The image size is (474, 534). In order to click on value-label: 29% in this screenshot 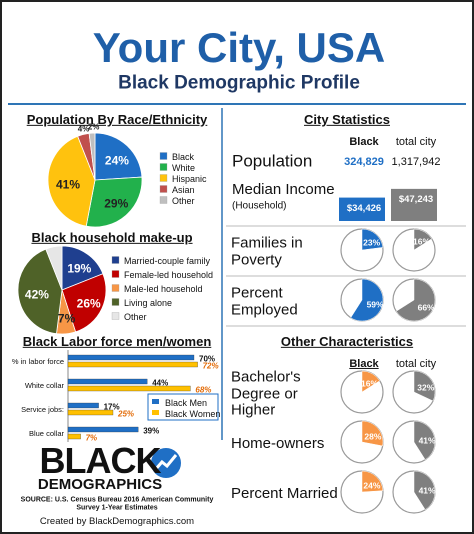, I will do `click(116, 203)`.